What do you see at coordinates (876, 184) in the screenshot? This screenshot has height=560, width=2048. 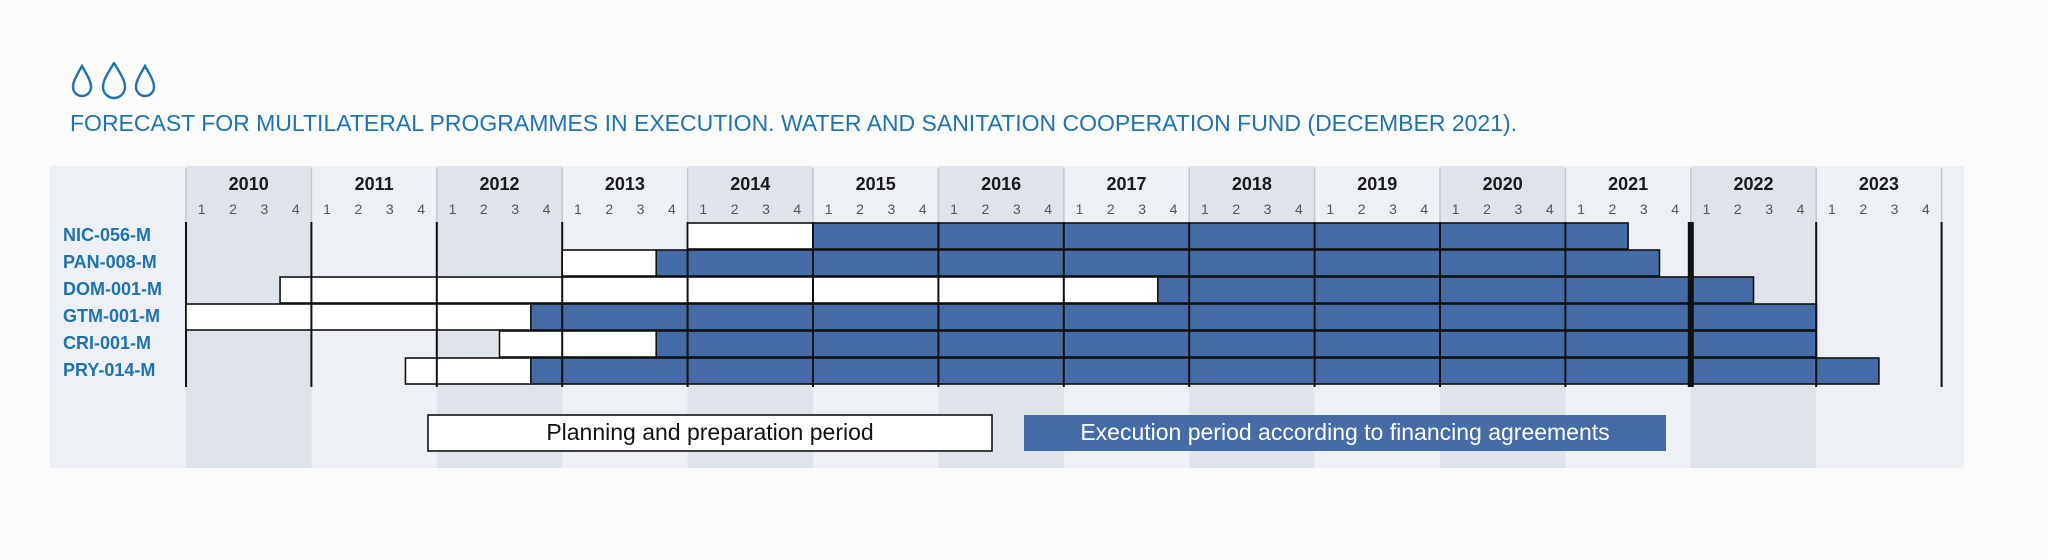 I see `year-label: 2015` at bounding box center [876, 184].